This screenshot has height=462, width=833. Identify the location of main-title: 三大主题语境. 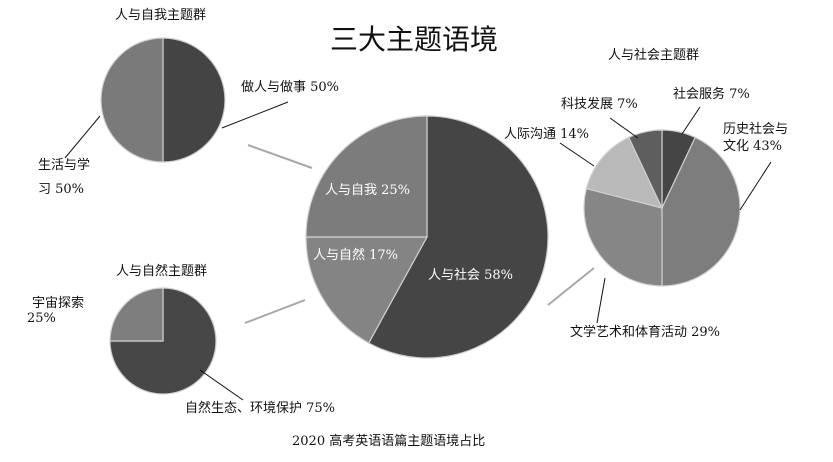
(414, 39).